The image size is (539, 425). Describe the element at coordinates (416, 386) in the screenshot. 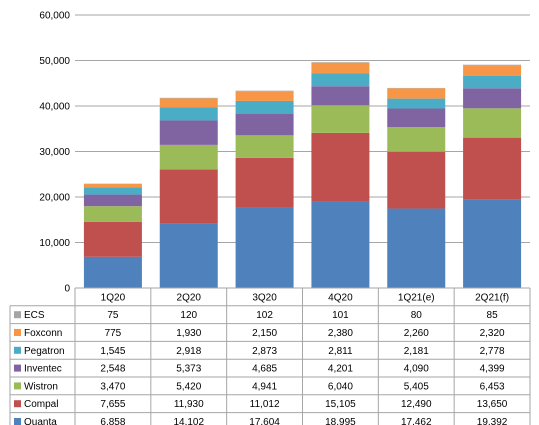

I see `data-label: 5,405` at that location.